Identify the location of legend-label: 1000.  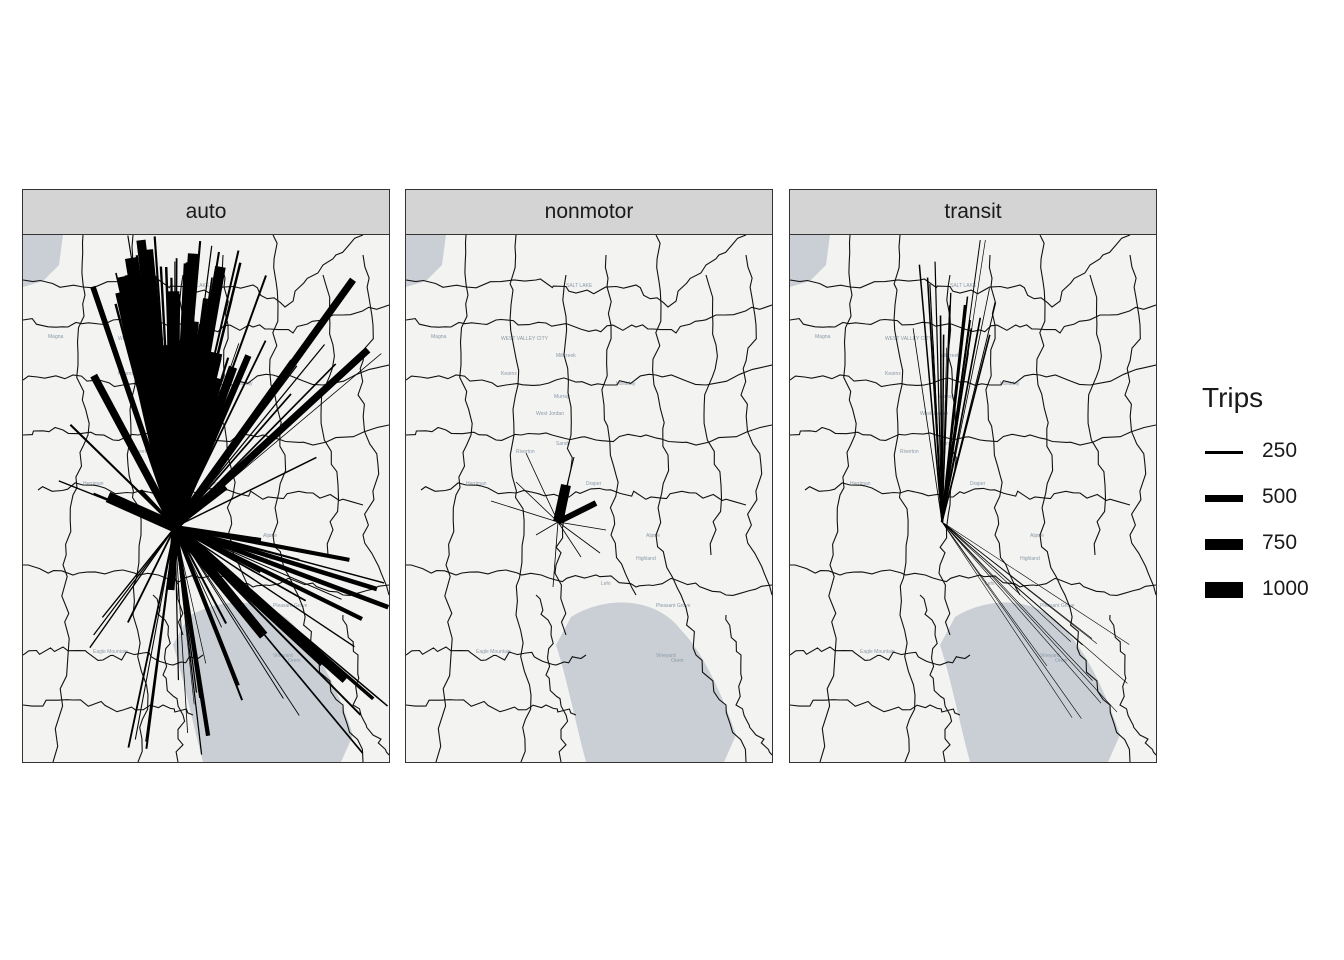
(1285, 588).